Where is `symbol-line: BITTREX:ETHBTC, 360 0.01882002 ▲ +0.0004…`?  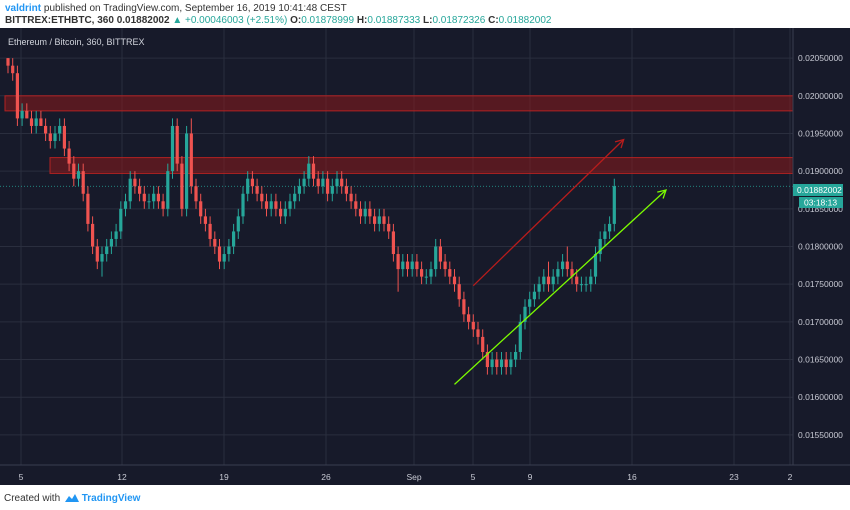
symbol-line: BITTREX:ETHBTC, 360 0.01882002 ▲ +0.0004… is located at coordinates (278, 20).